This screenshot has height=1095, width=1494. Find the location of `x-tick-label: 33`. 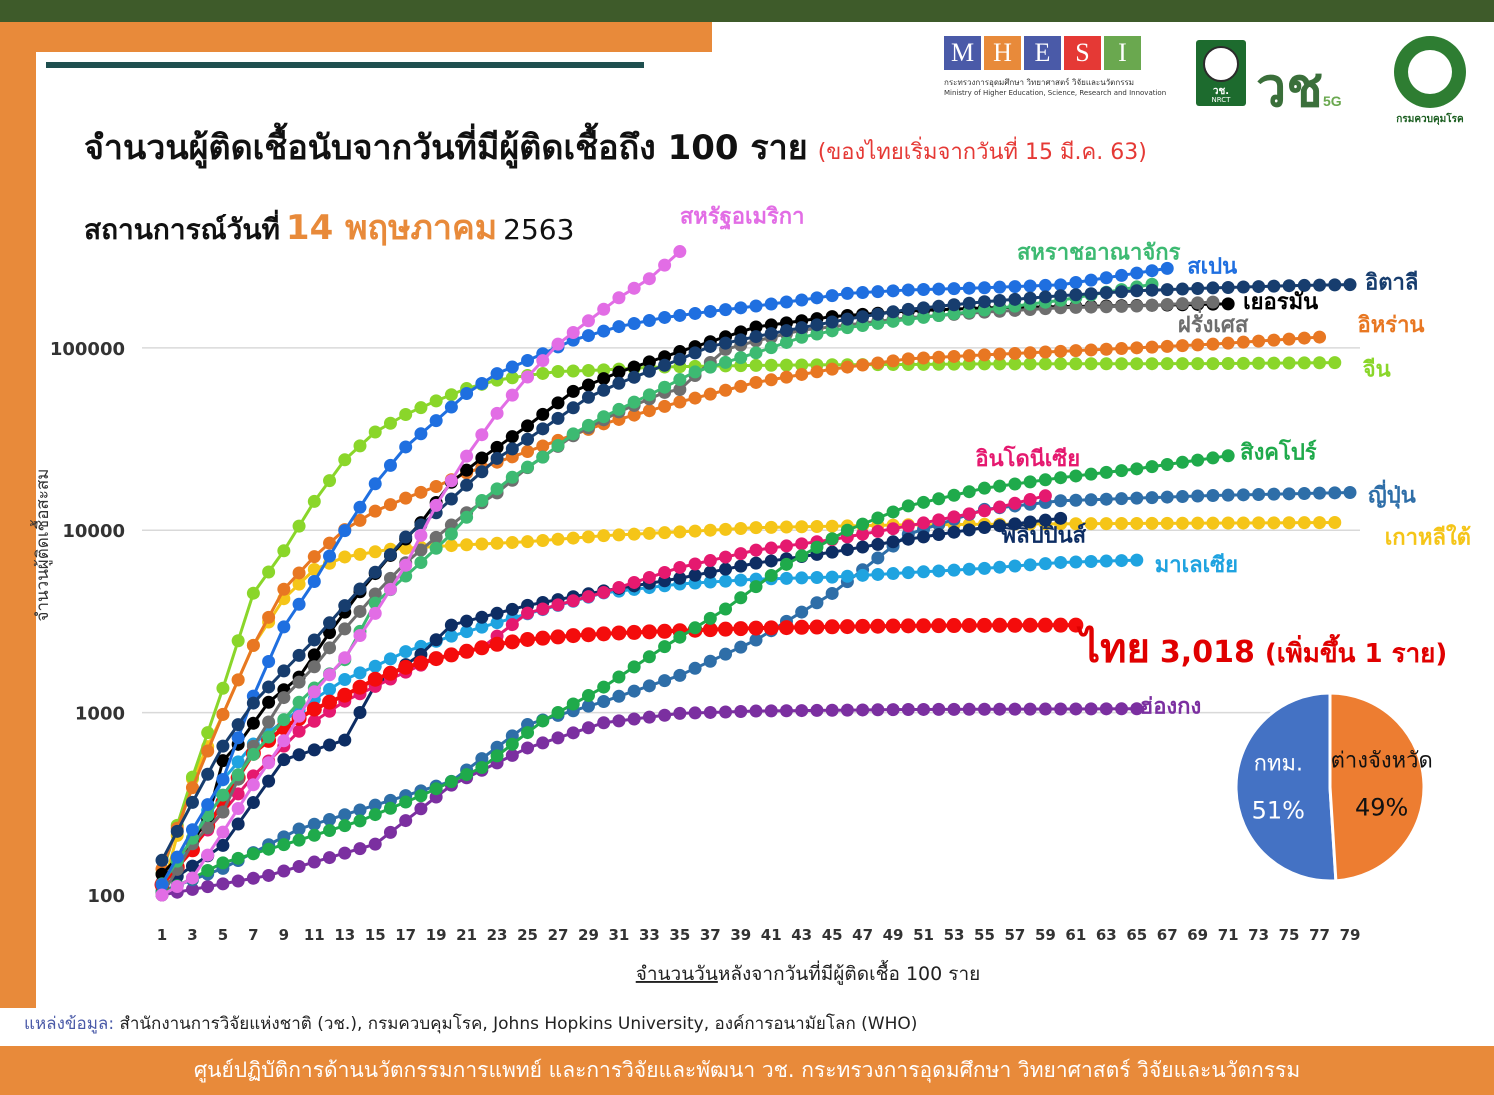

x-tick-label: 33 is located at coordinates (649, 935).